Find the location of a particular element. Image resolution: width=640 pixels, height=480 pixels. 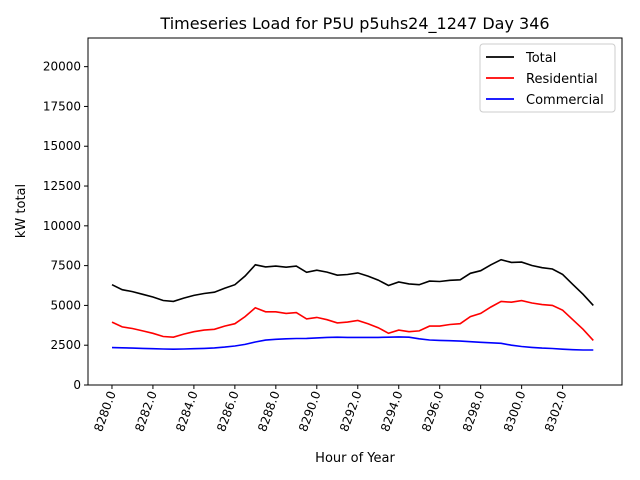

legend-label: Residential is located at coordinates (562, 79).